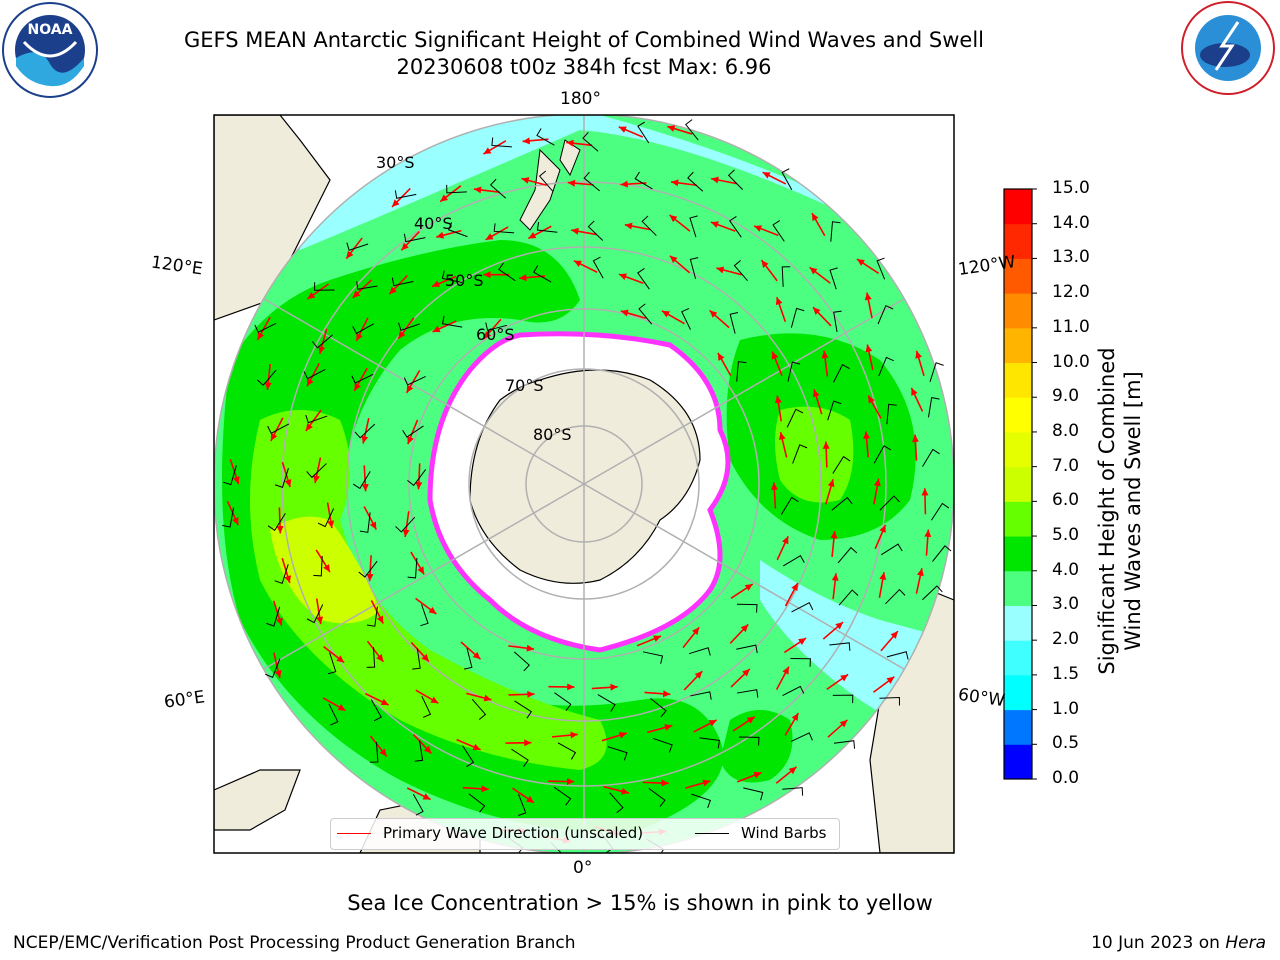 Image resolution: width=1280 pixels, height=960 pixels. I want to click on colorbar-tick-label: 8.0, so click(1066, 430).